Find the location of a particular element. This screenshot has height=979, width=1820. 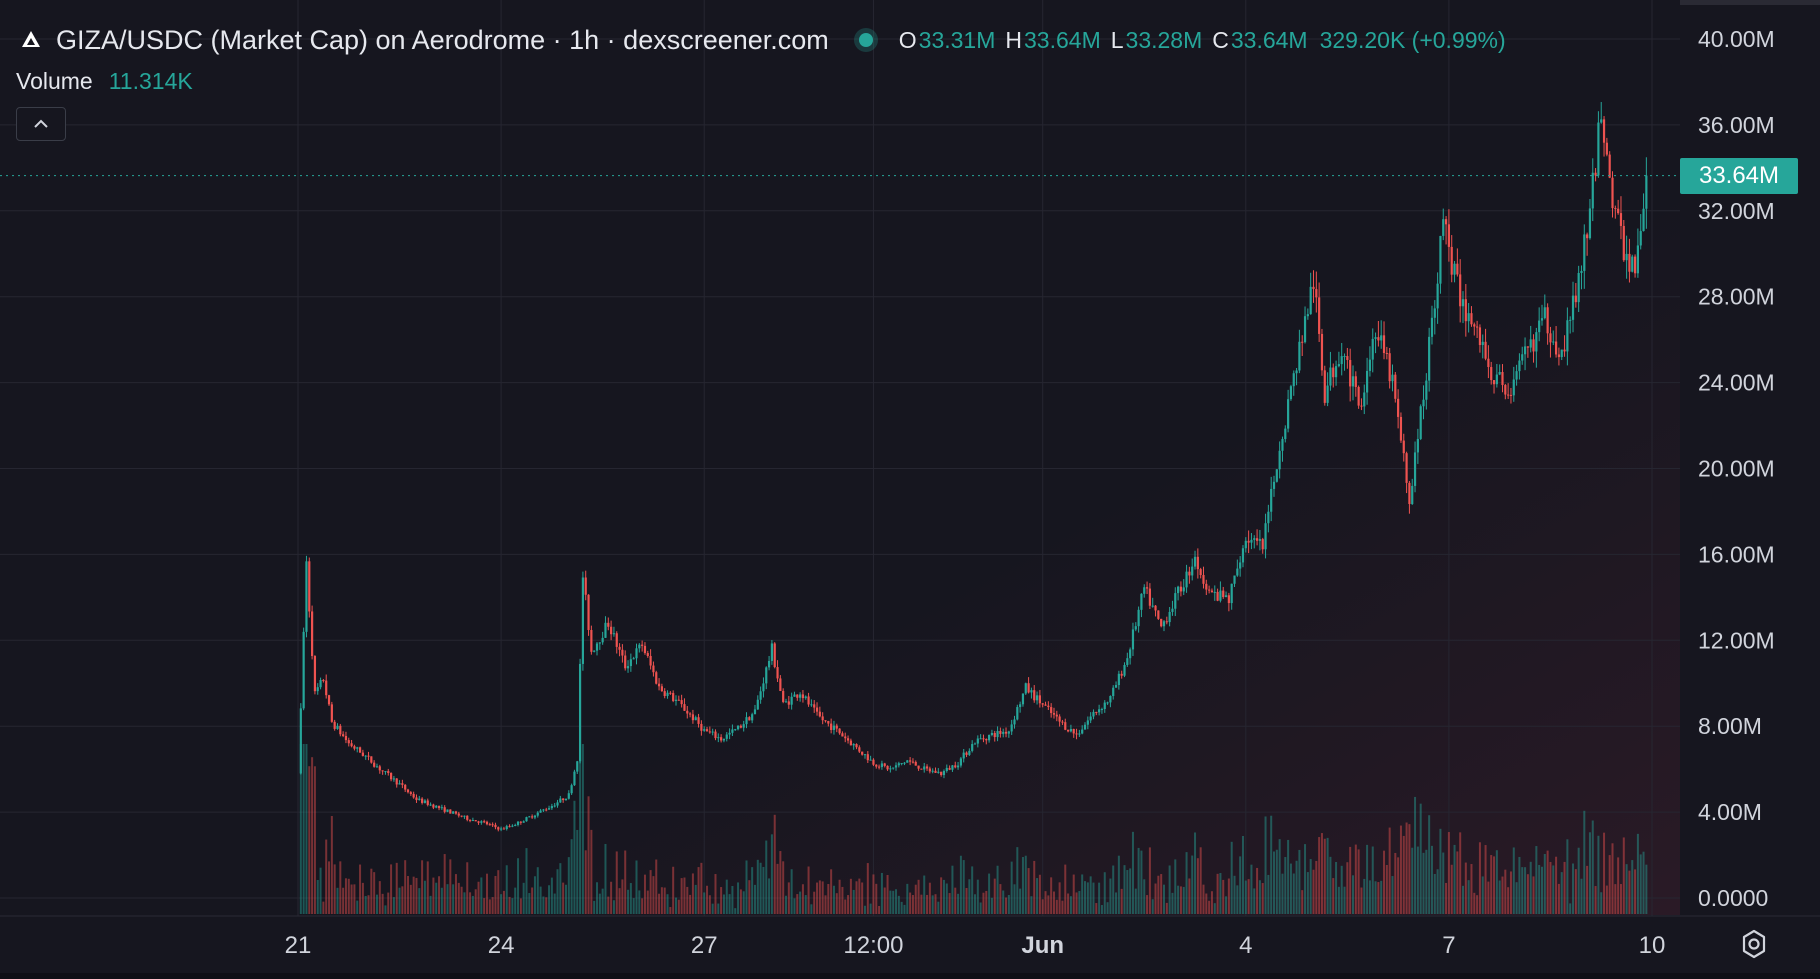

time-axis: 21 24 27 12:00 Jun 4 7 10 is located at coordinates (975, 945).